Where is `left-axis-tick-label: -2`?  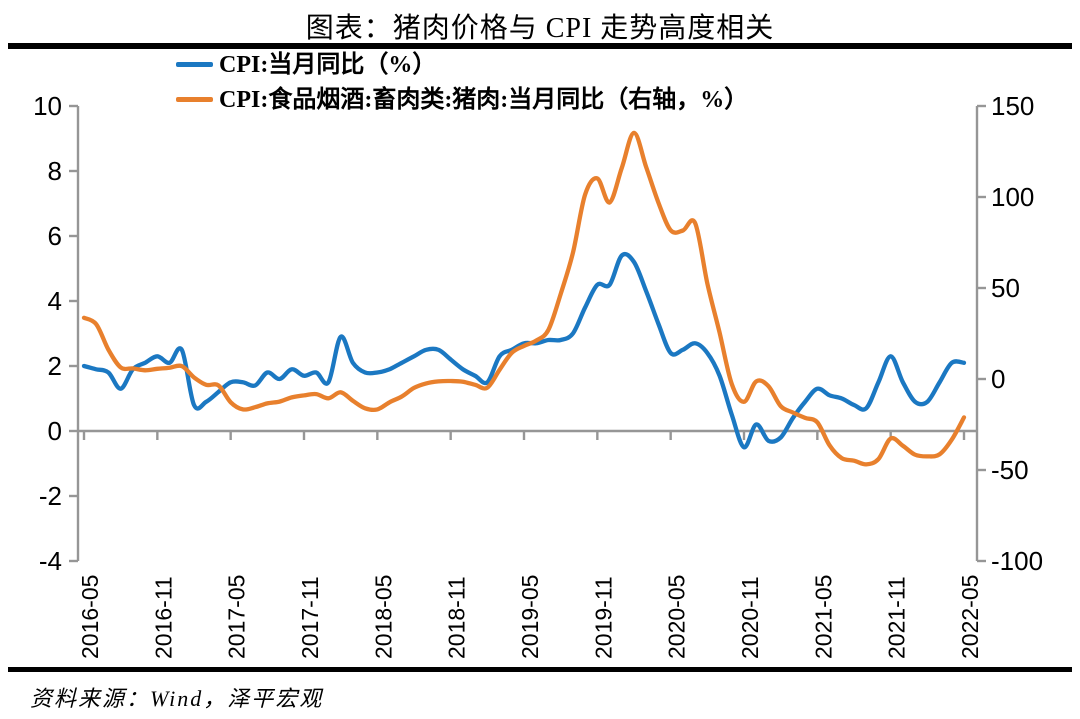
left-axis-tick-label: -2 is located at coordinates (50, 496).